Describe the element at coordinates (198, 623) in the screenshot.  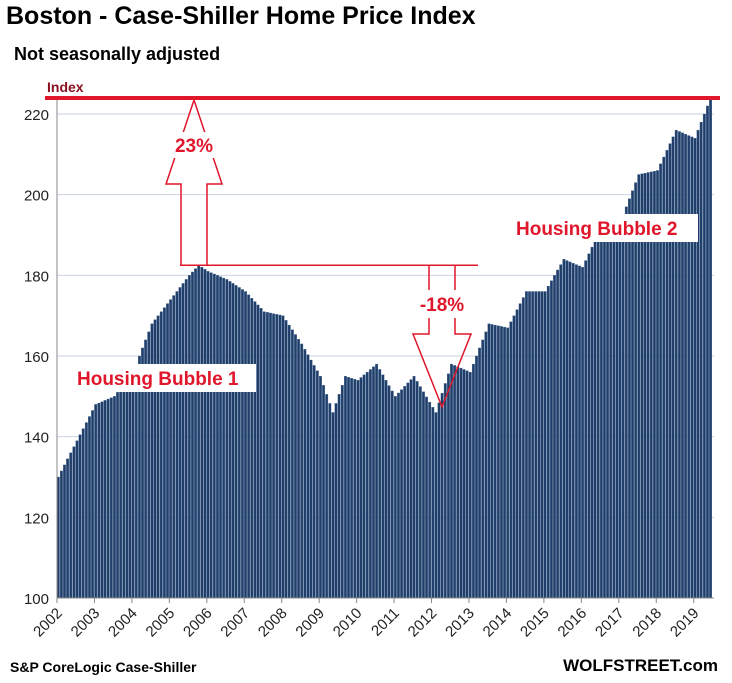
I see `x-tick-label: 2006` at that location.